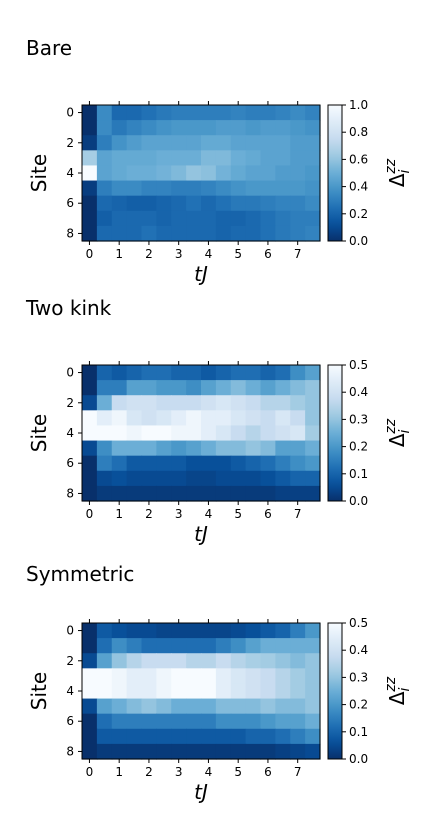 This screenshot has height=829, width=436. Describe the element at coordinates (70, 403) in the screenshot. I see `y-tick-label: 2` at that location.